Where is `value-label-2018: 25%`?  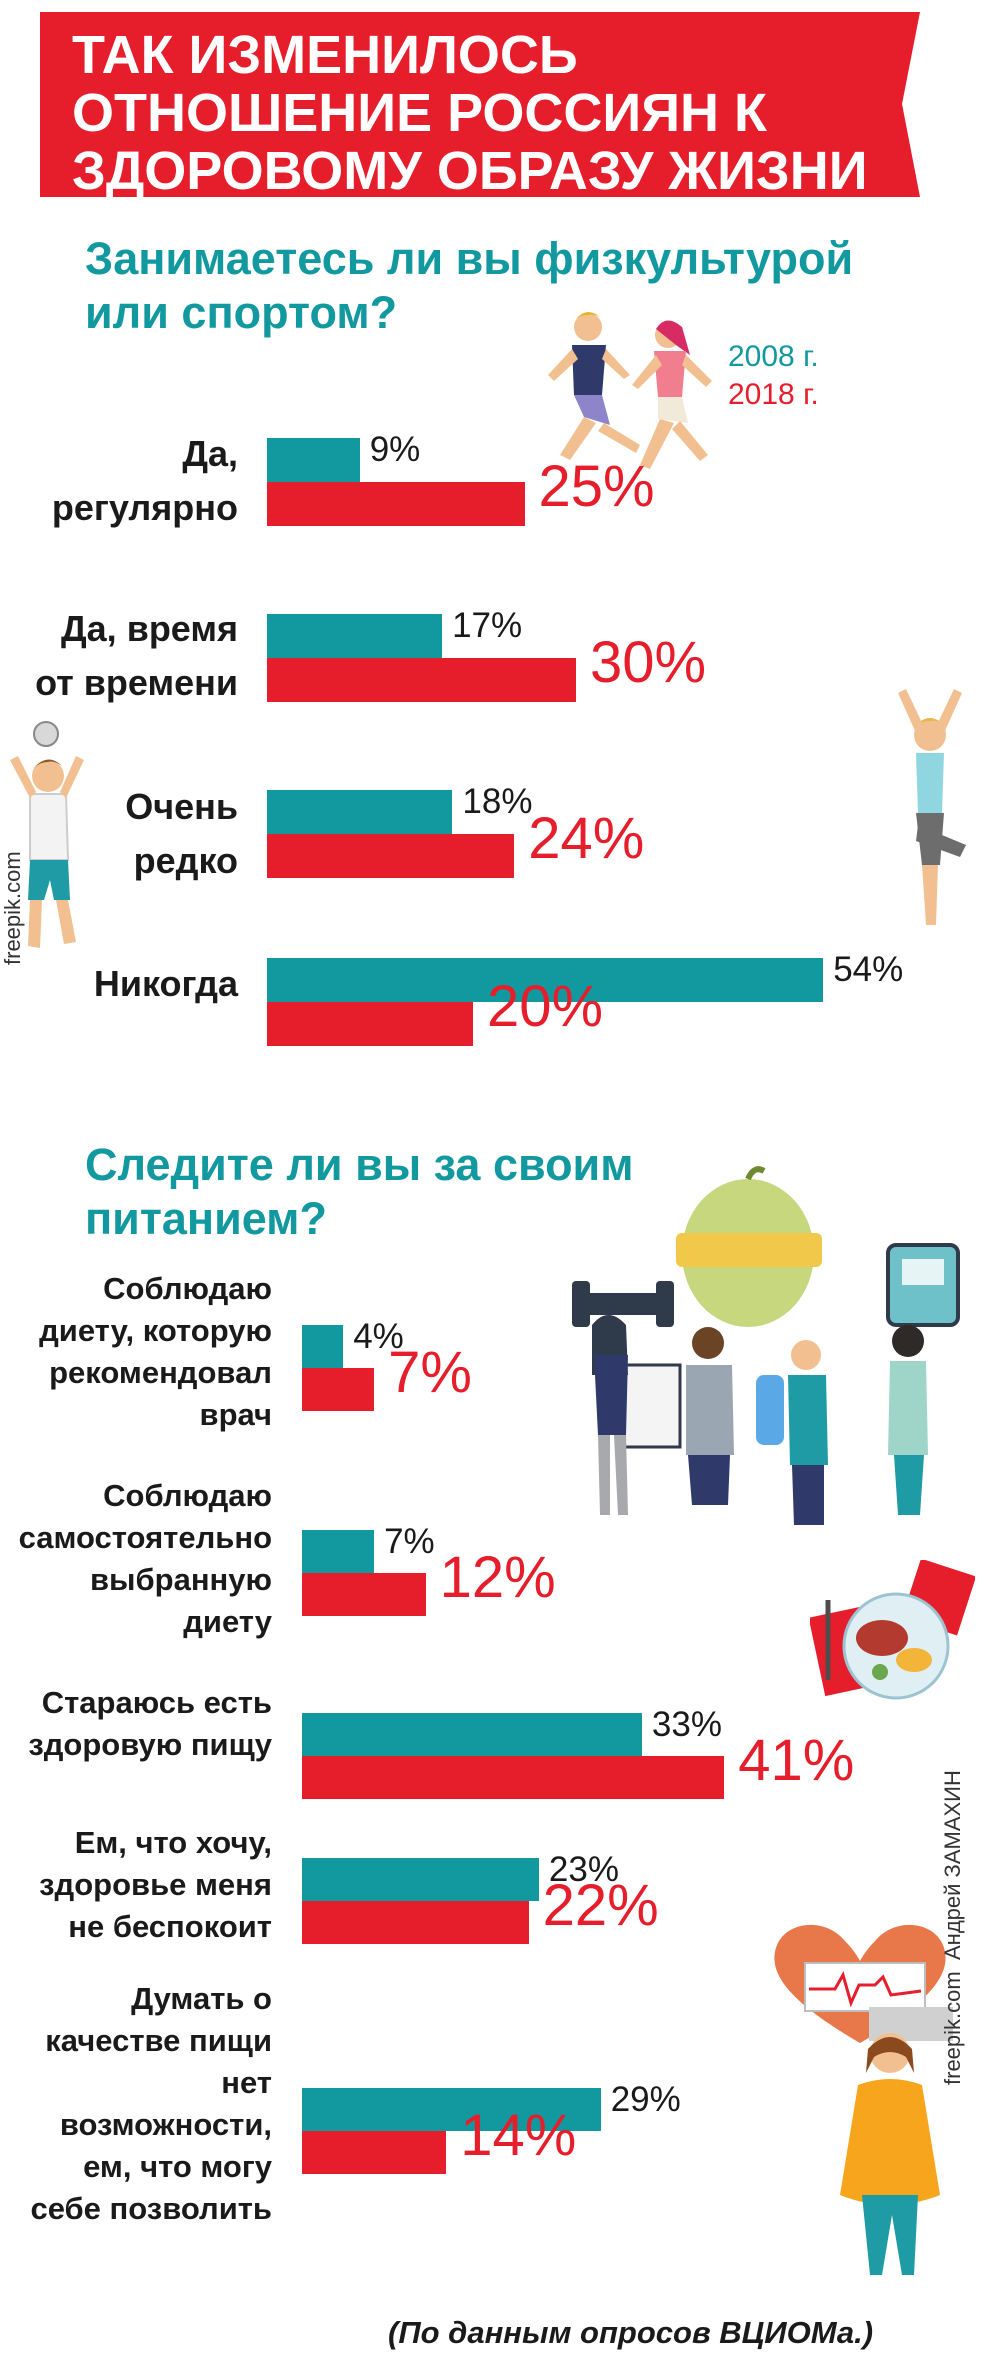 value-label-2018: 25% is located at coordinates (596, 486).